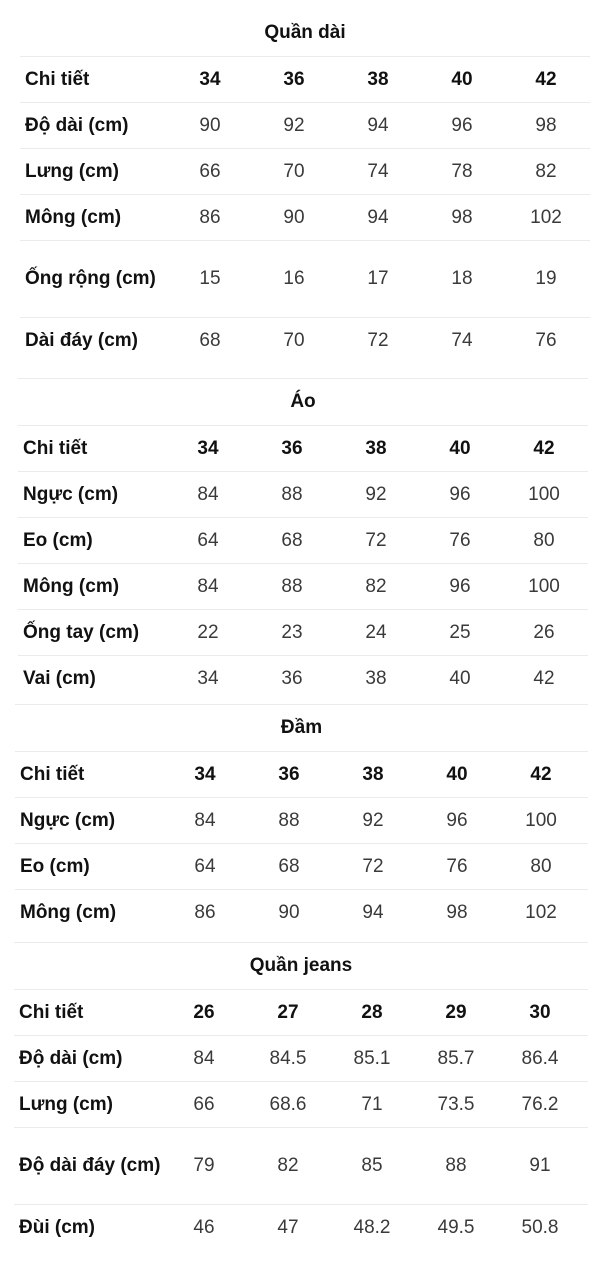 The image size is (606, 1268). Describe the element at coordinates (305, 125) in the screenshot. I see `table-row: Độ dài (cm) 90 92 94 96 98` at that location.